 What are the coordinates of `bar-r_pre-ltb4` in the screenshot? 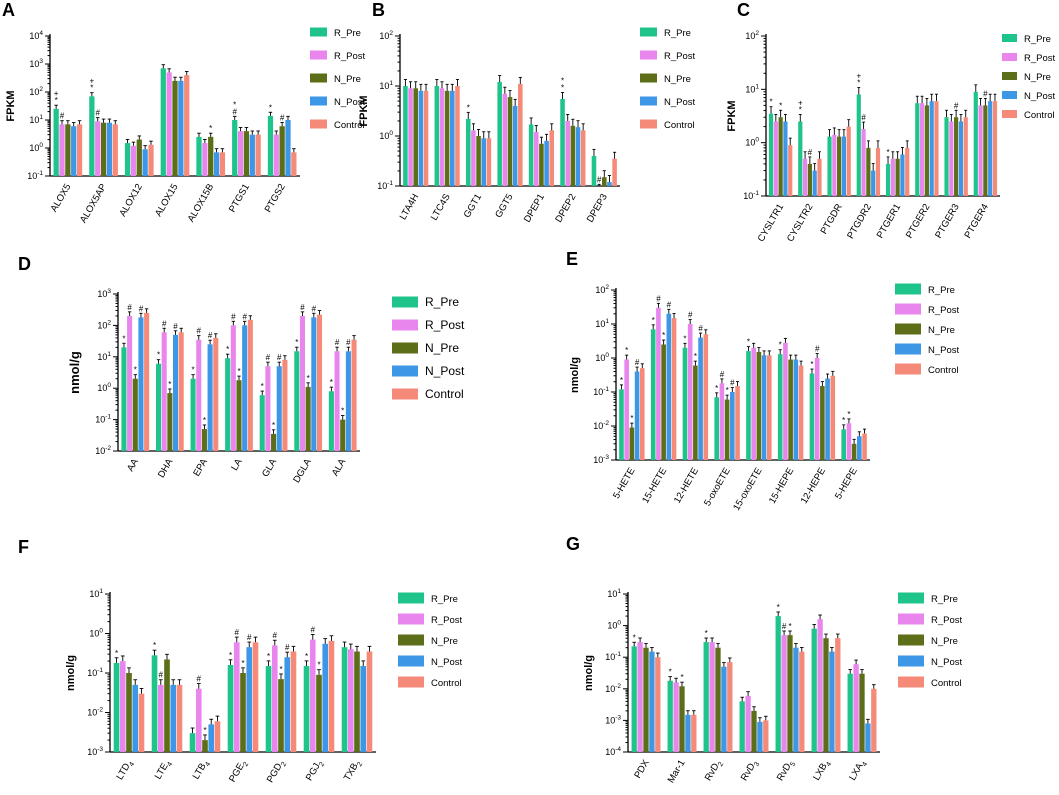 It's located at (192, 742).